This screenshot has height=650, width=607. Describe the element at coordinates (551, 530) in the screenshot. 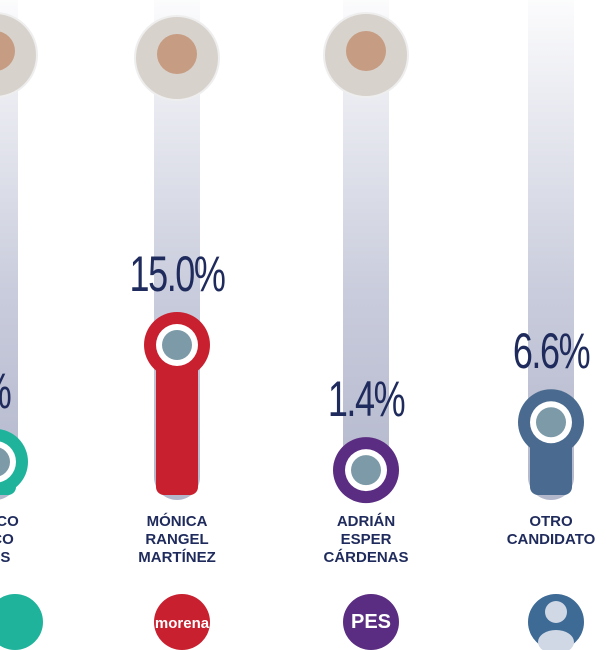

I see `candidate-name: OTRO CANDIDATO` at that location.